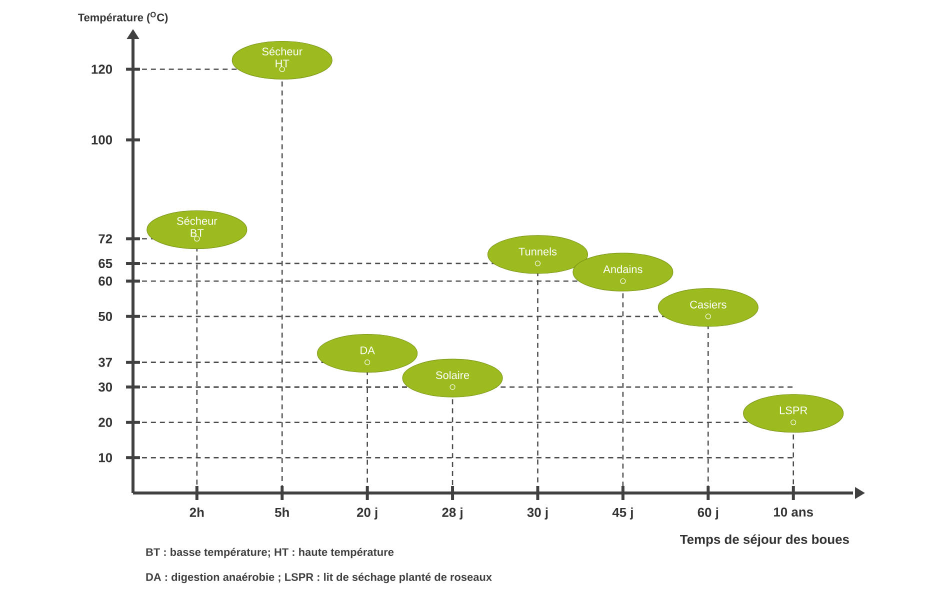 The height and width of the screenshot is (595, 926). I want to click on x-tick-label: 20 j, so click(367, 513).